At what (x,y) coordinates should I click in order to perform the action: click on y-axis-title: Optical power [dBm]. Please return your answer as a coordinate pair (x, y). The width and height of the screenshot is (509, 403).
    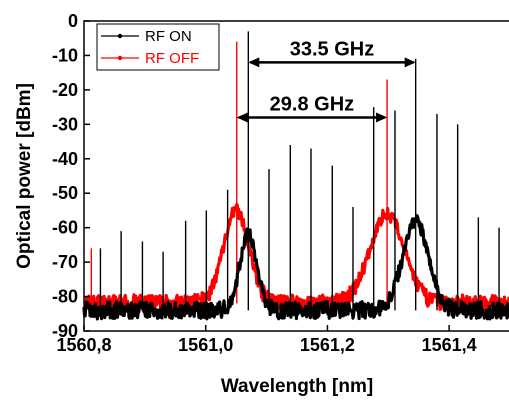
    Looking at the image, I should click on (24, 176).